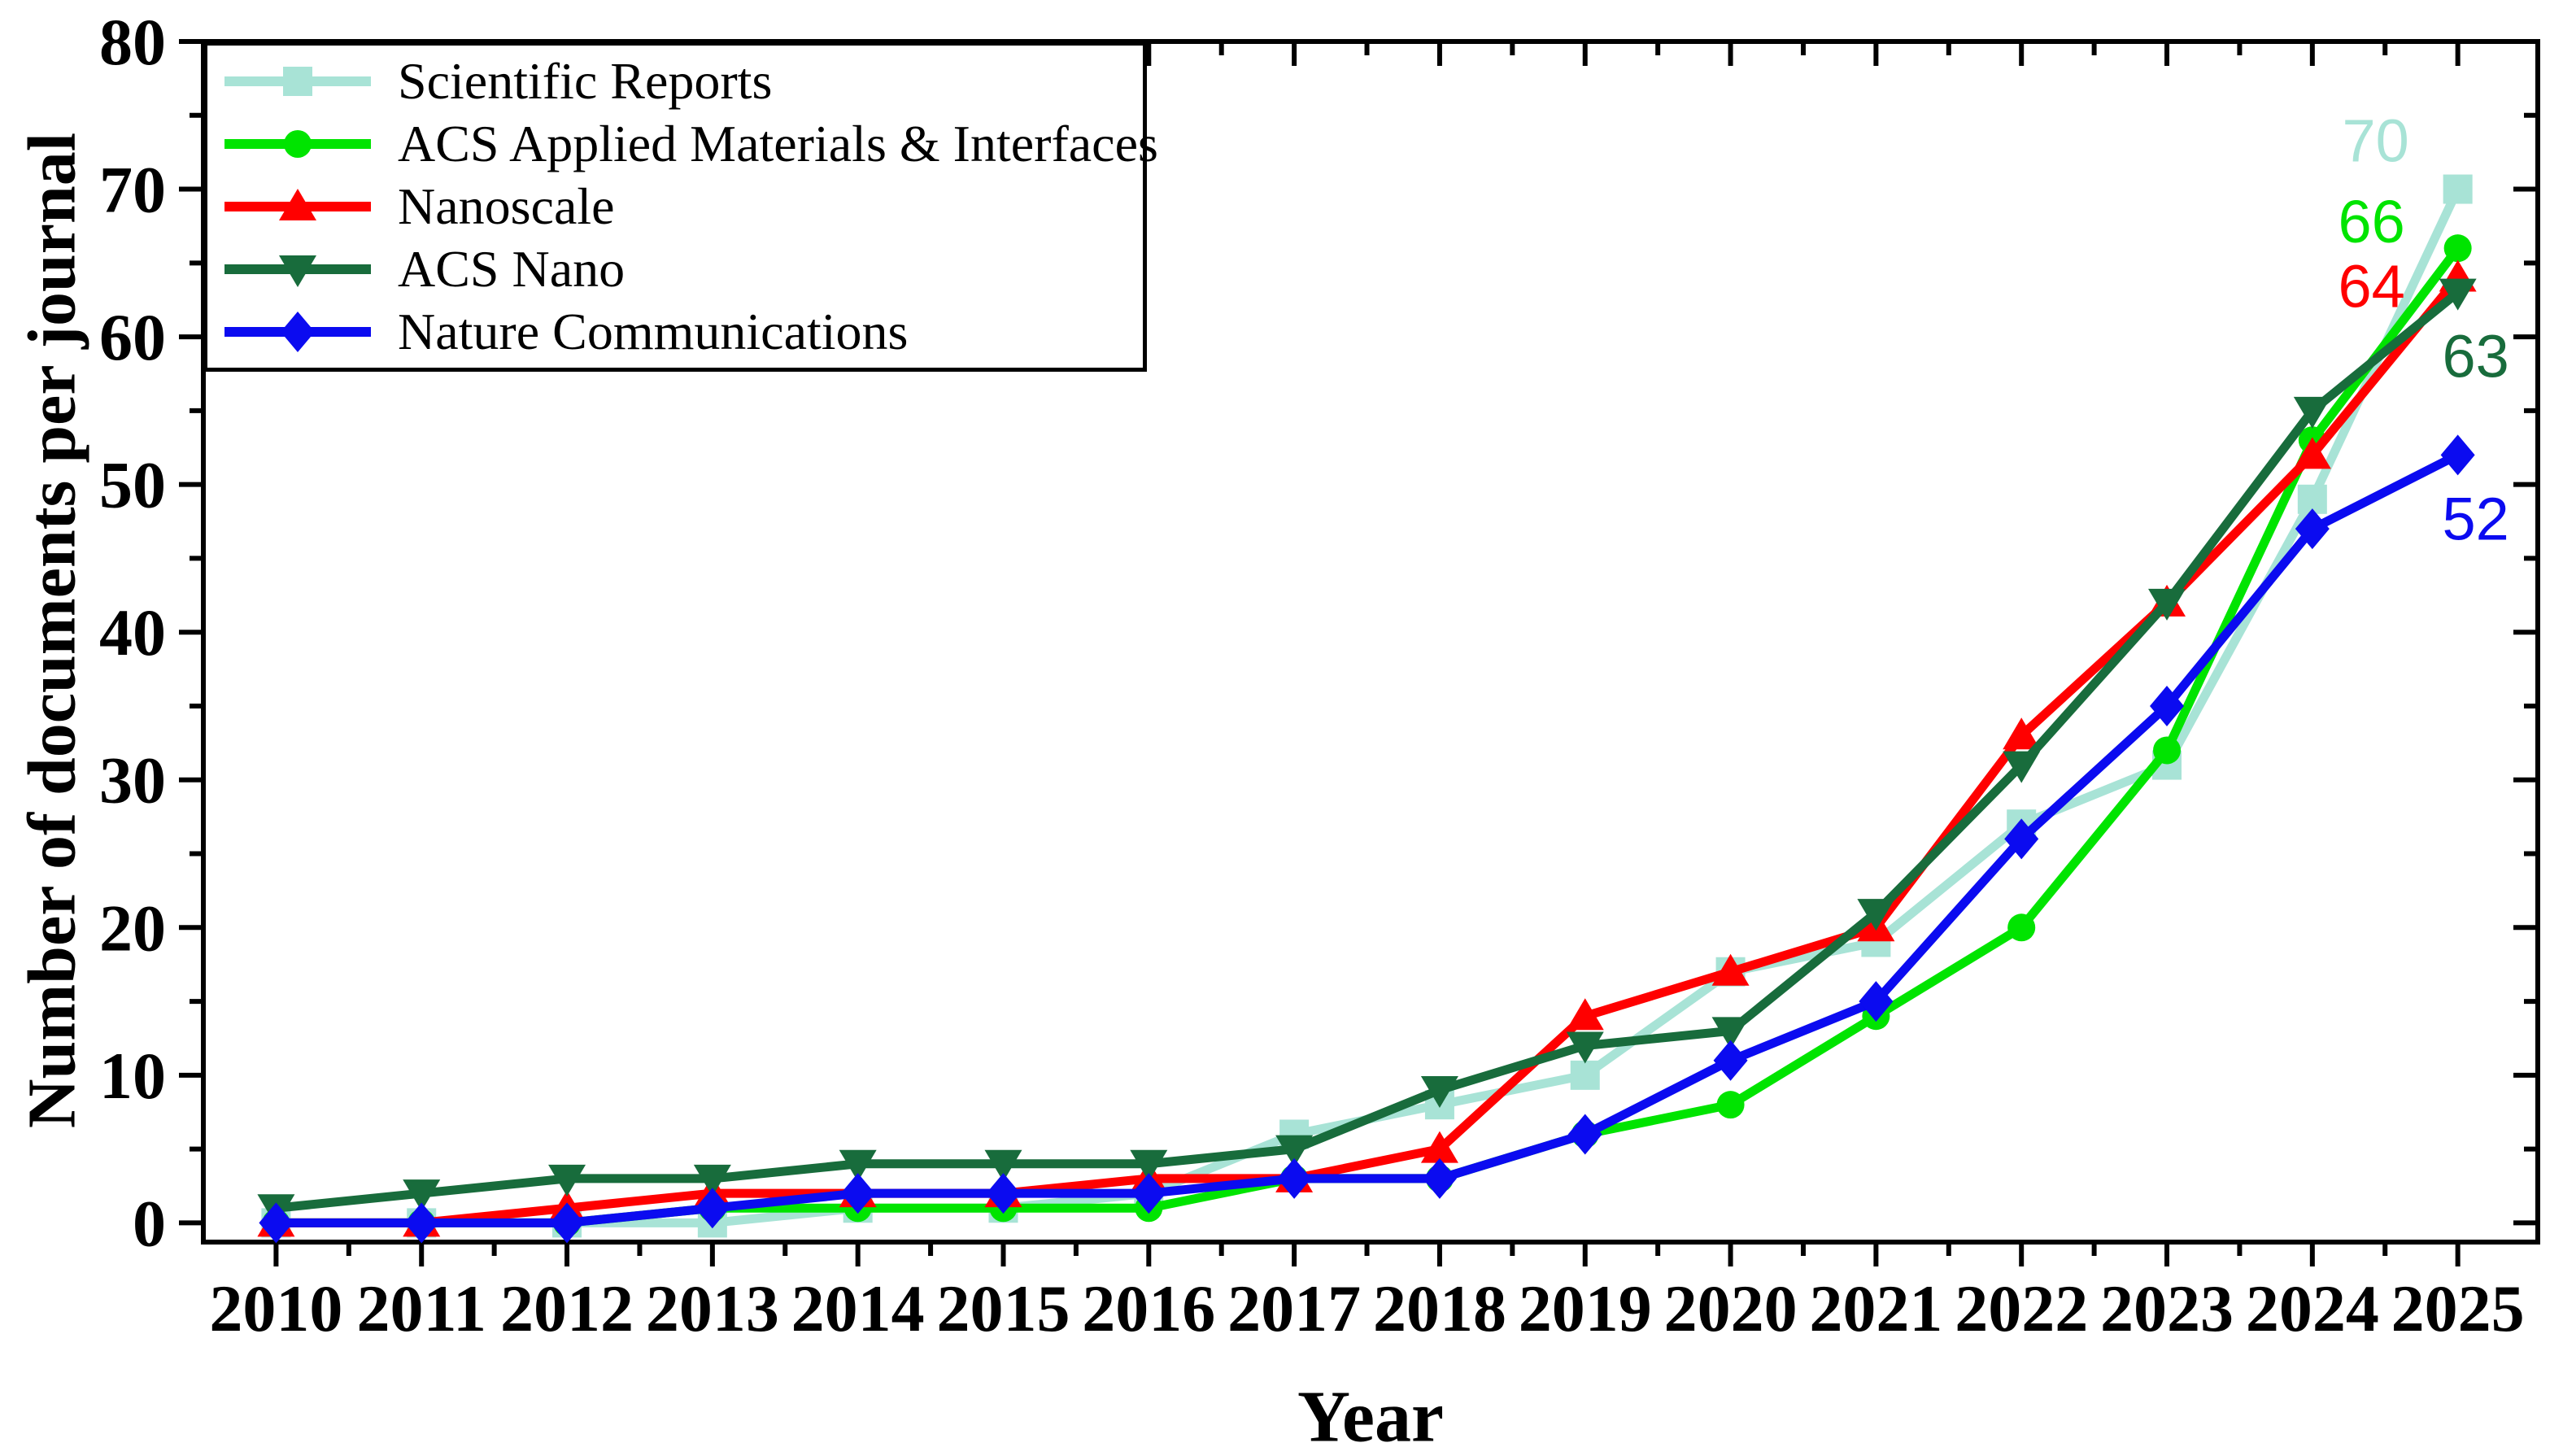 The height and width of the screenshot is (1456, 2563). Describe the element at coordinates (1294, 1308) in the screenshot. I see `x-tick-label: 2017` at that location.